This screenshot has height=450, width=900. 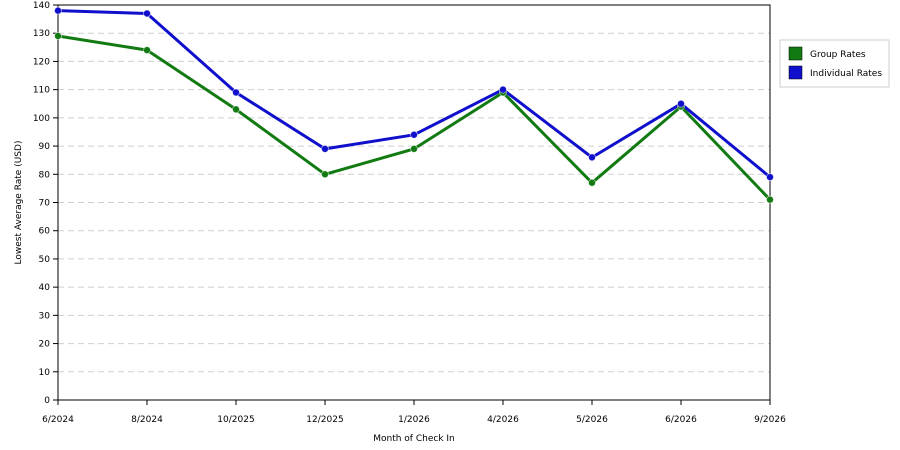 What do you see at coordinates (834, 63) in the screenshot?
I see `legend: Group Rates Individual Rates` at bounding box center [834, 63].